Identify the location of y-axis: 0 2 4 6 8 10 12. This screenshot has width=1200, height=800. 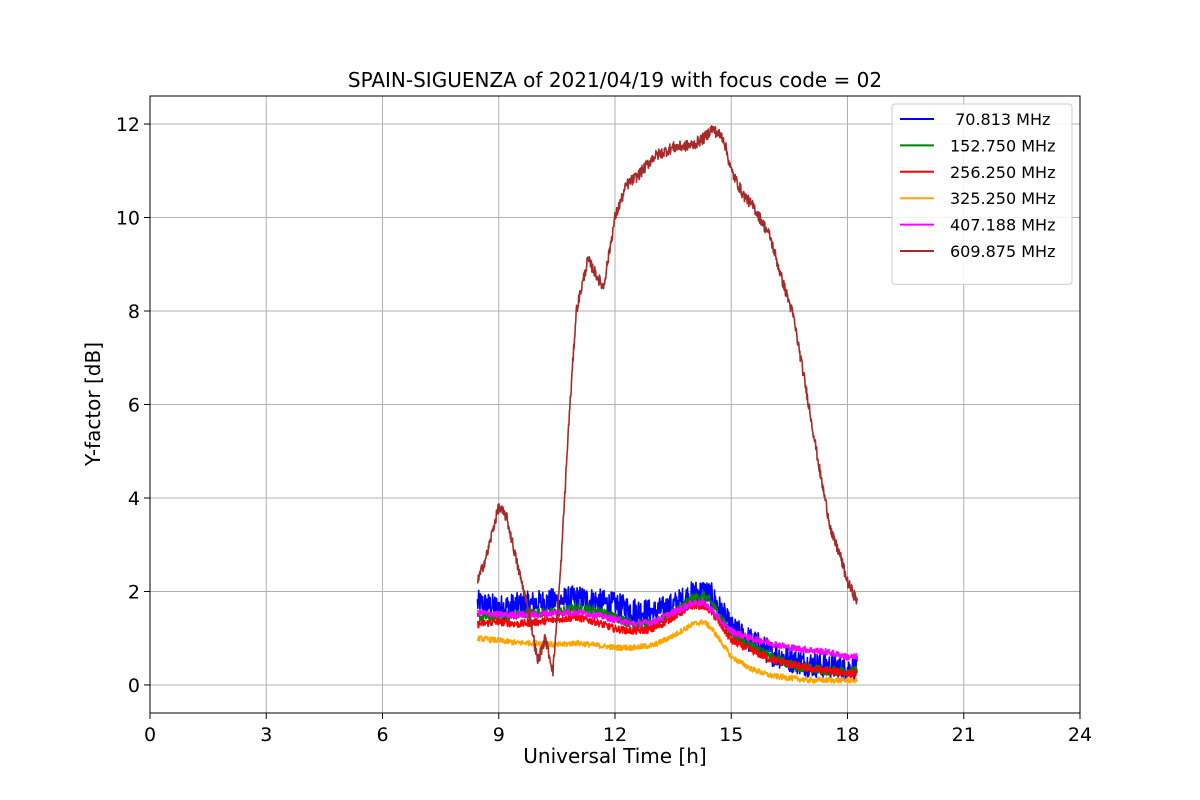
(133, 405).